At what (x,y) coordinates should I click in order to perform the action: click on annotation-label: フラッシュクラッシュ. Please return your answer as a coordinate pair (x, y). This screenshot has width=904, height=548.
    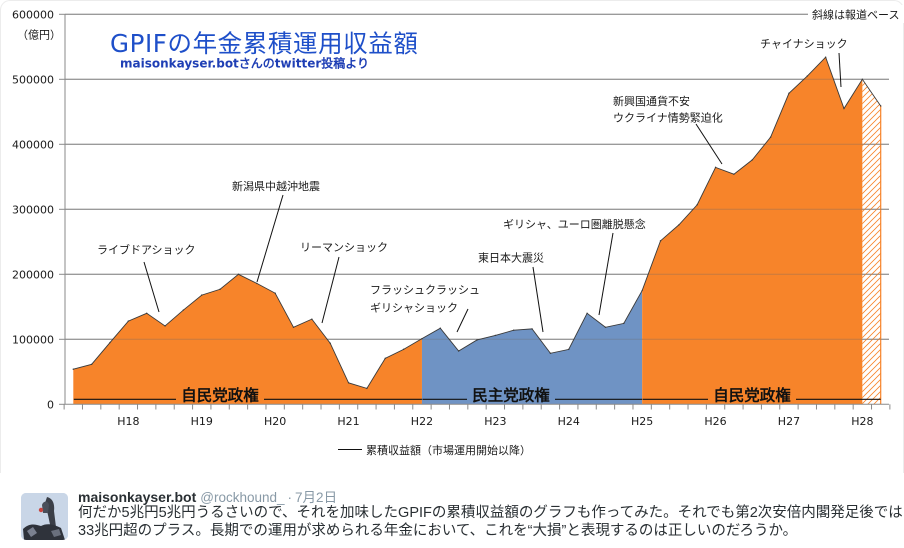
    Looking at the image, I should click on (425, 290).